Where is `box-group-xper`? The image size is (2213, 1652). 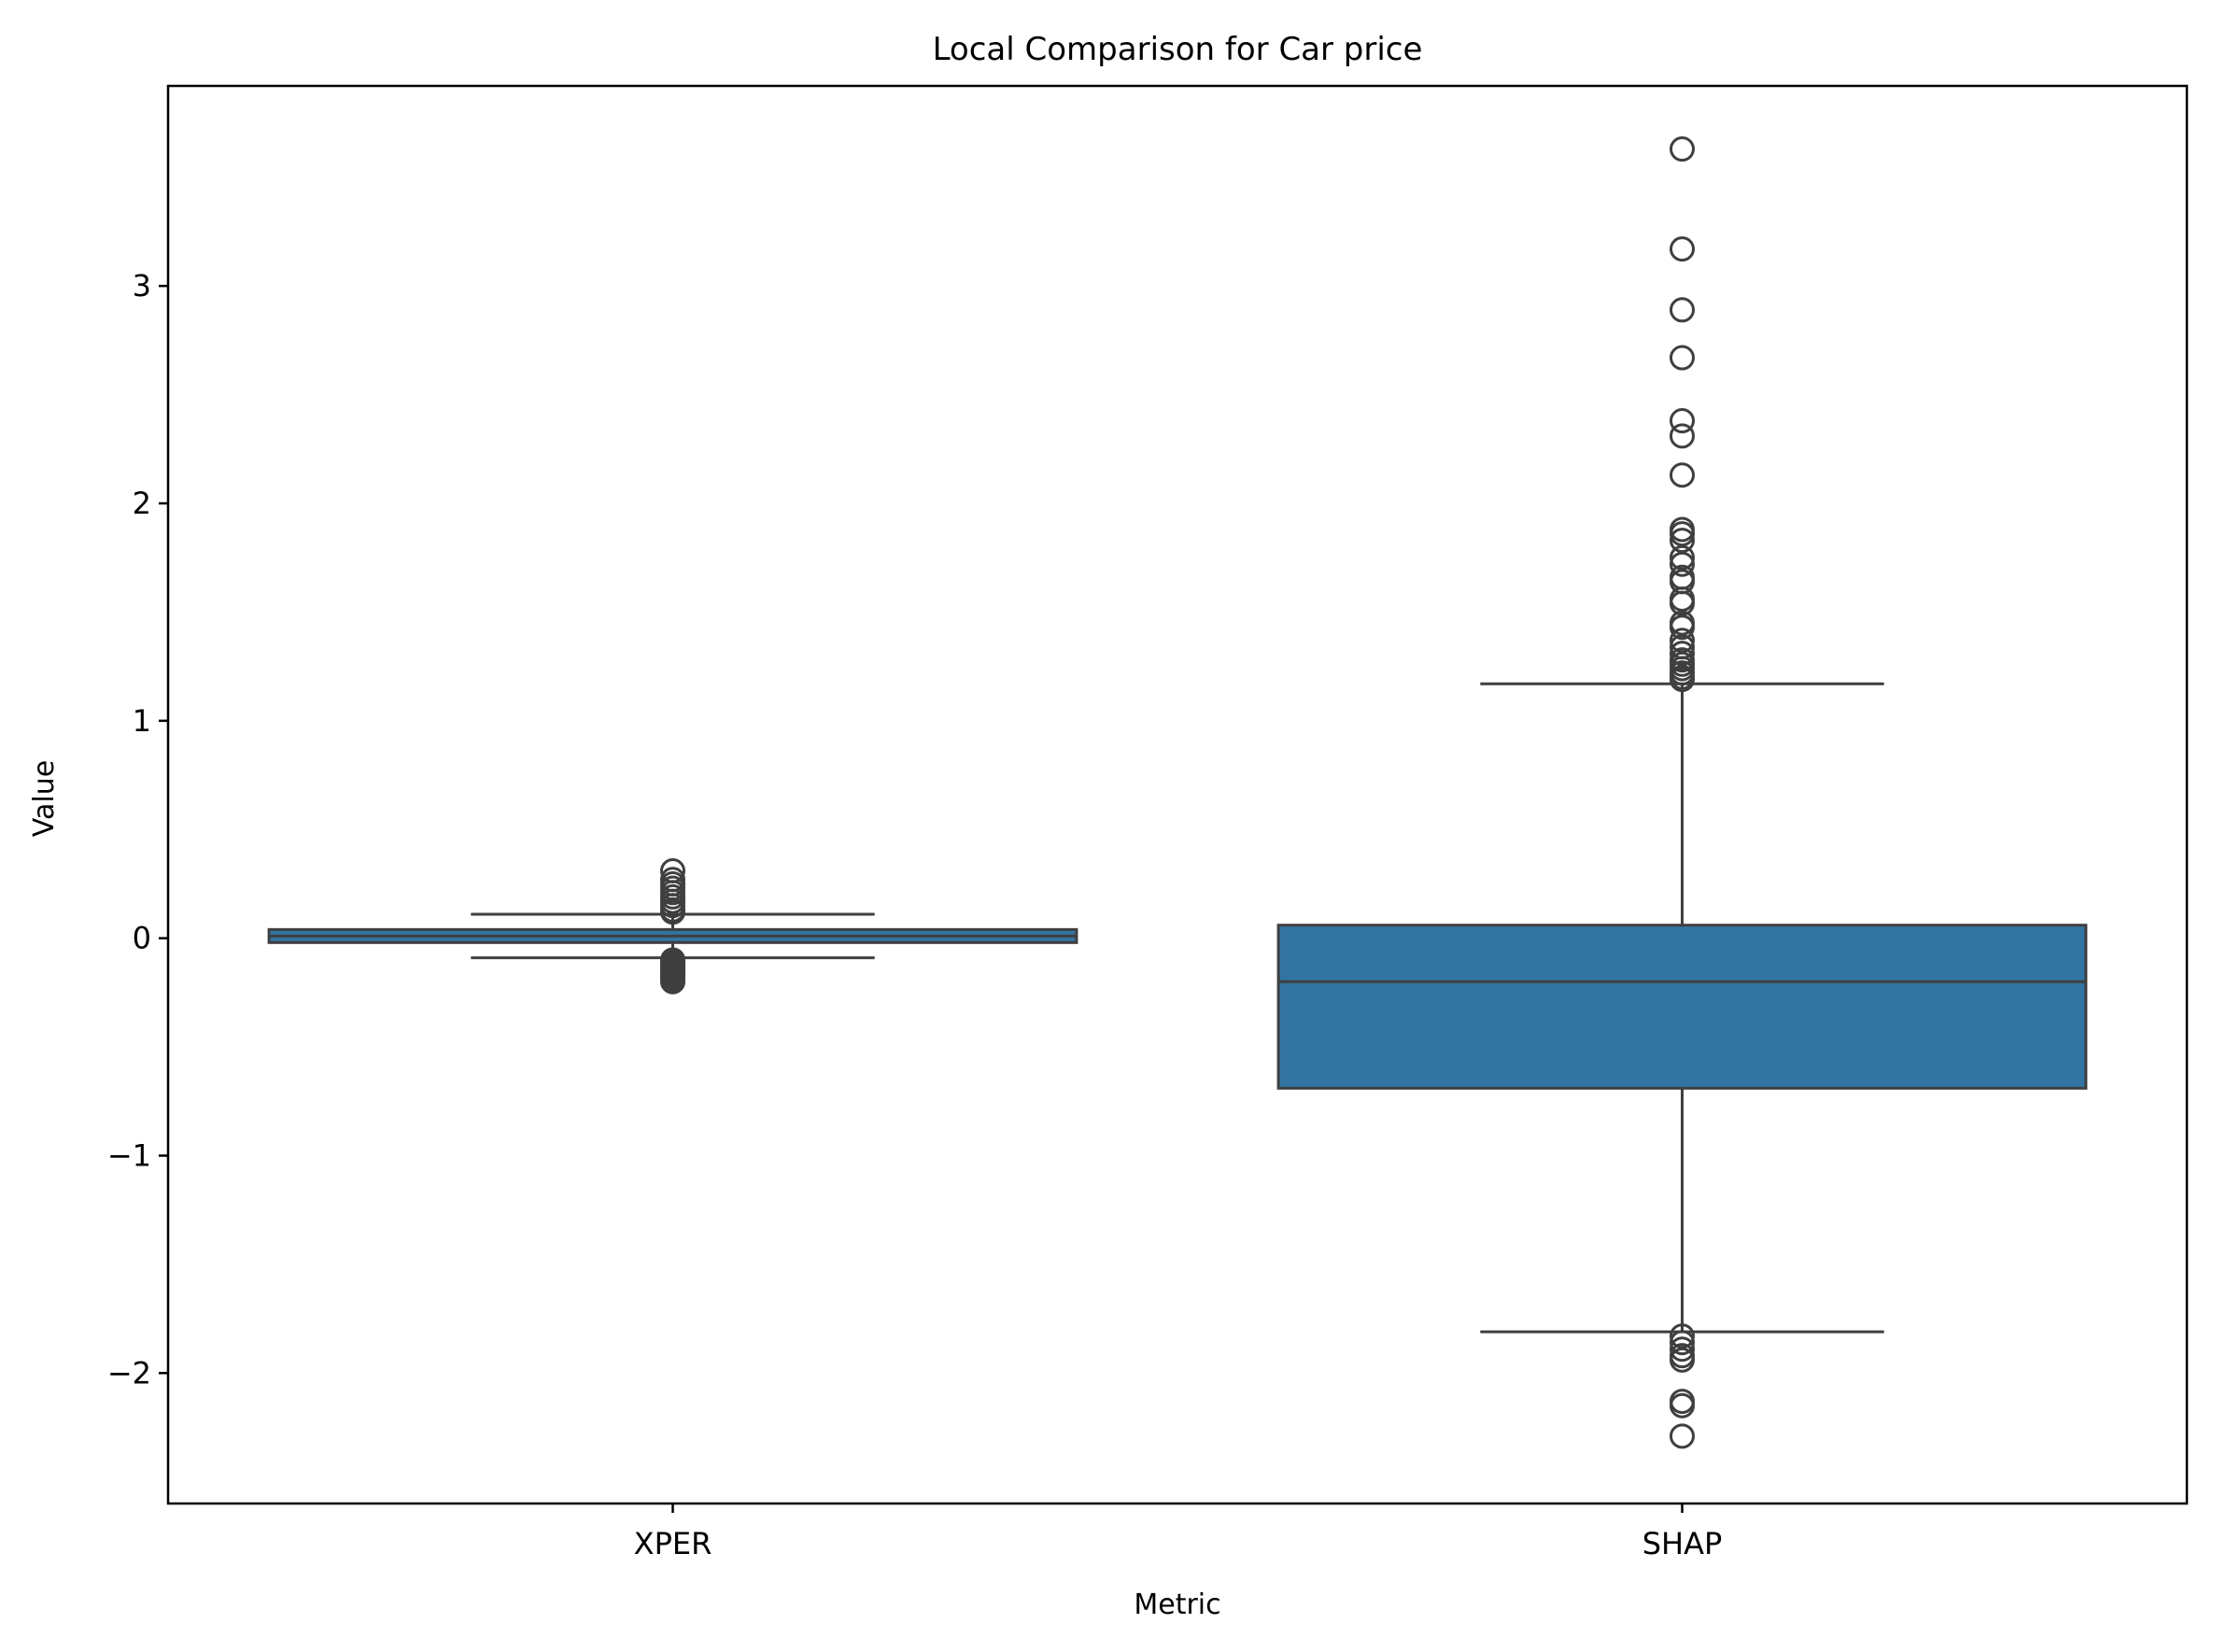
box-group-xper is located at coordinates (673, 926).